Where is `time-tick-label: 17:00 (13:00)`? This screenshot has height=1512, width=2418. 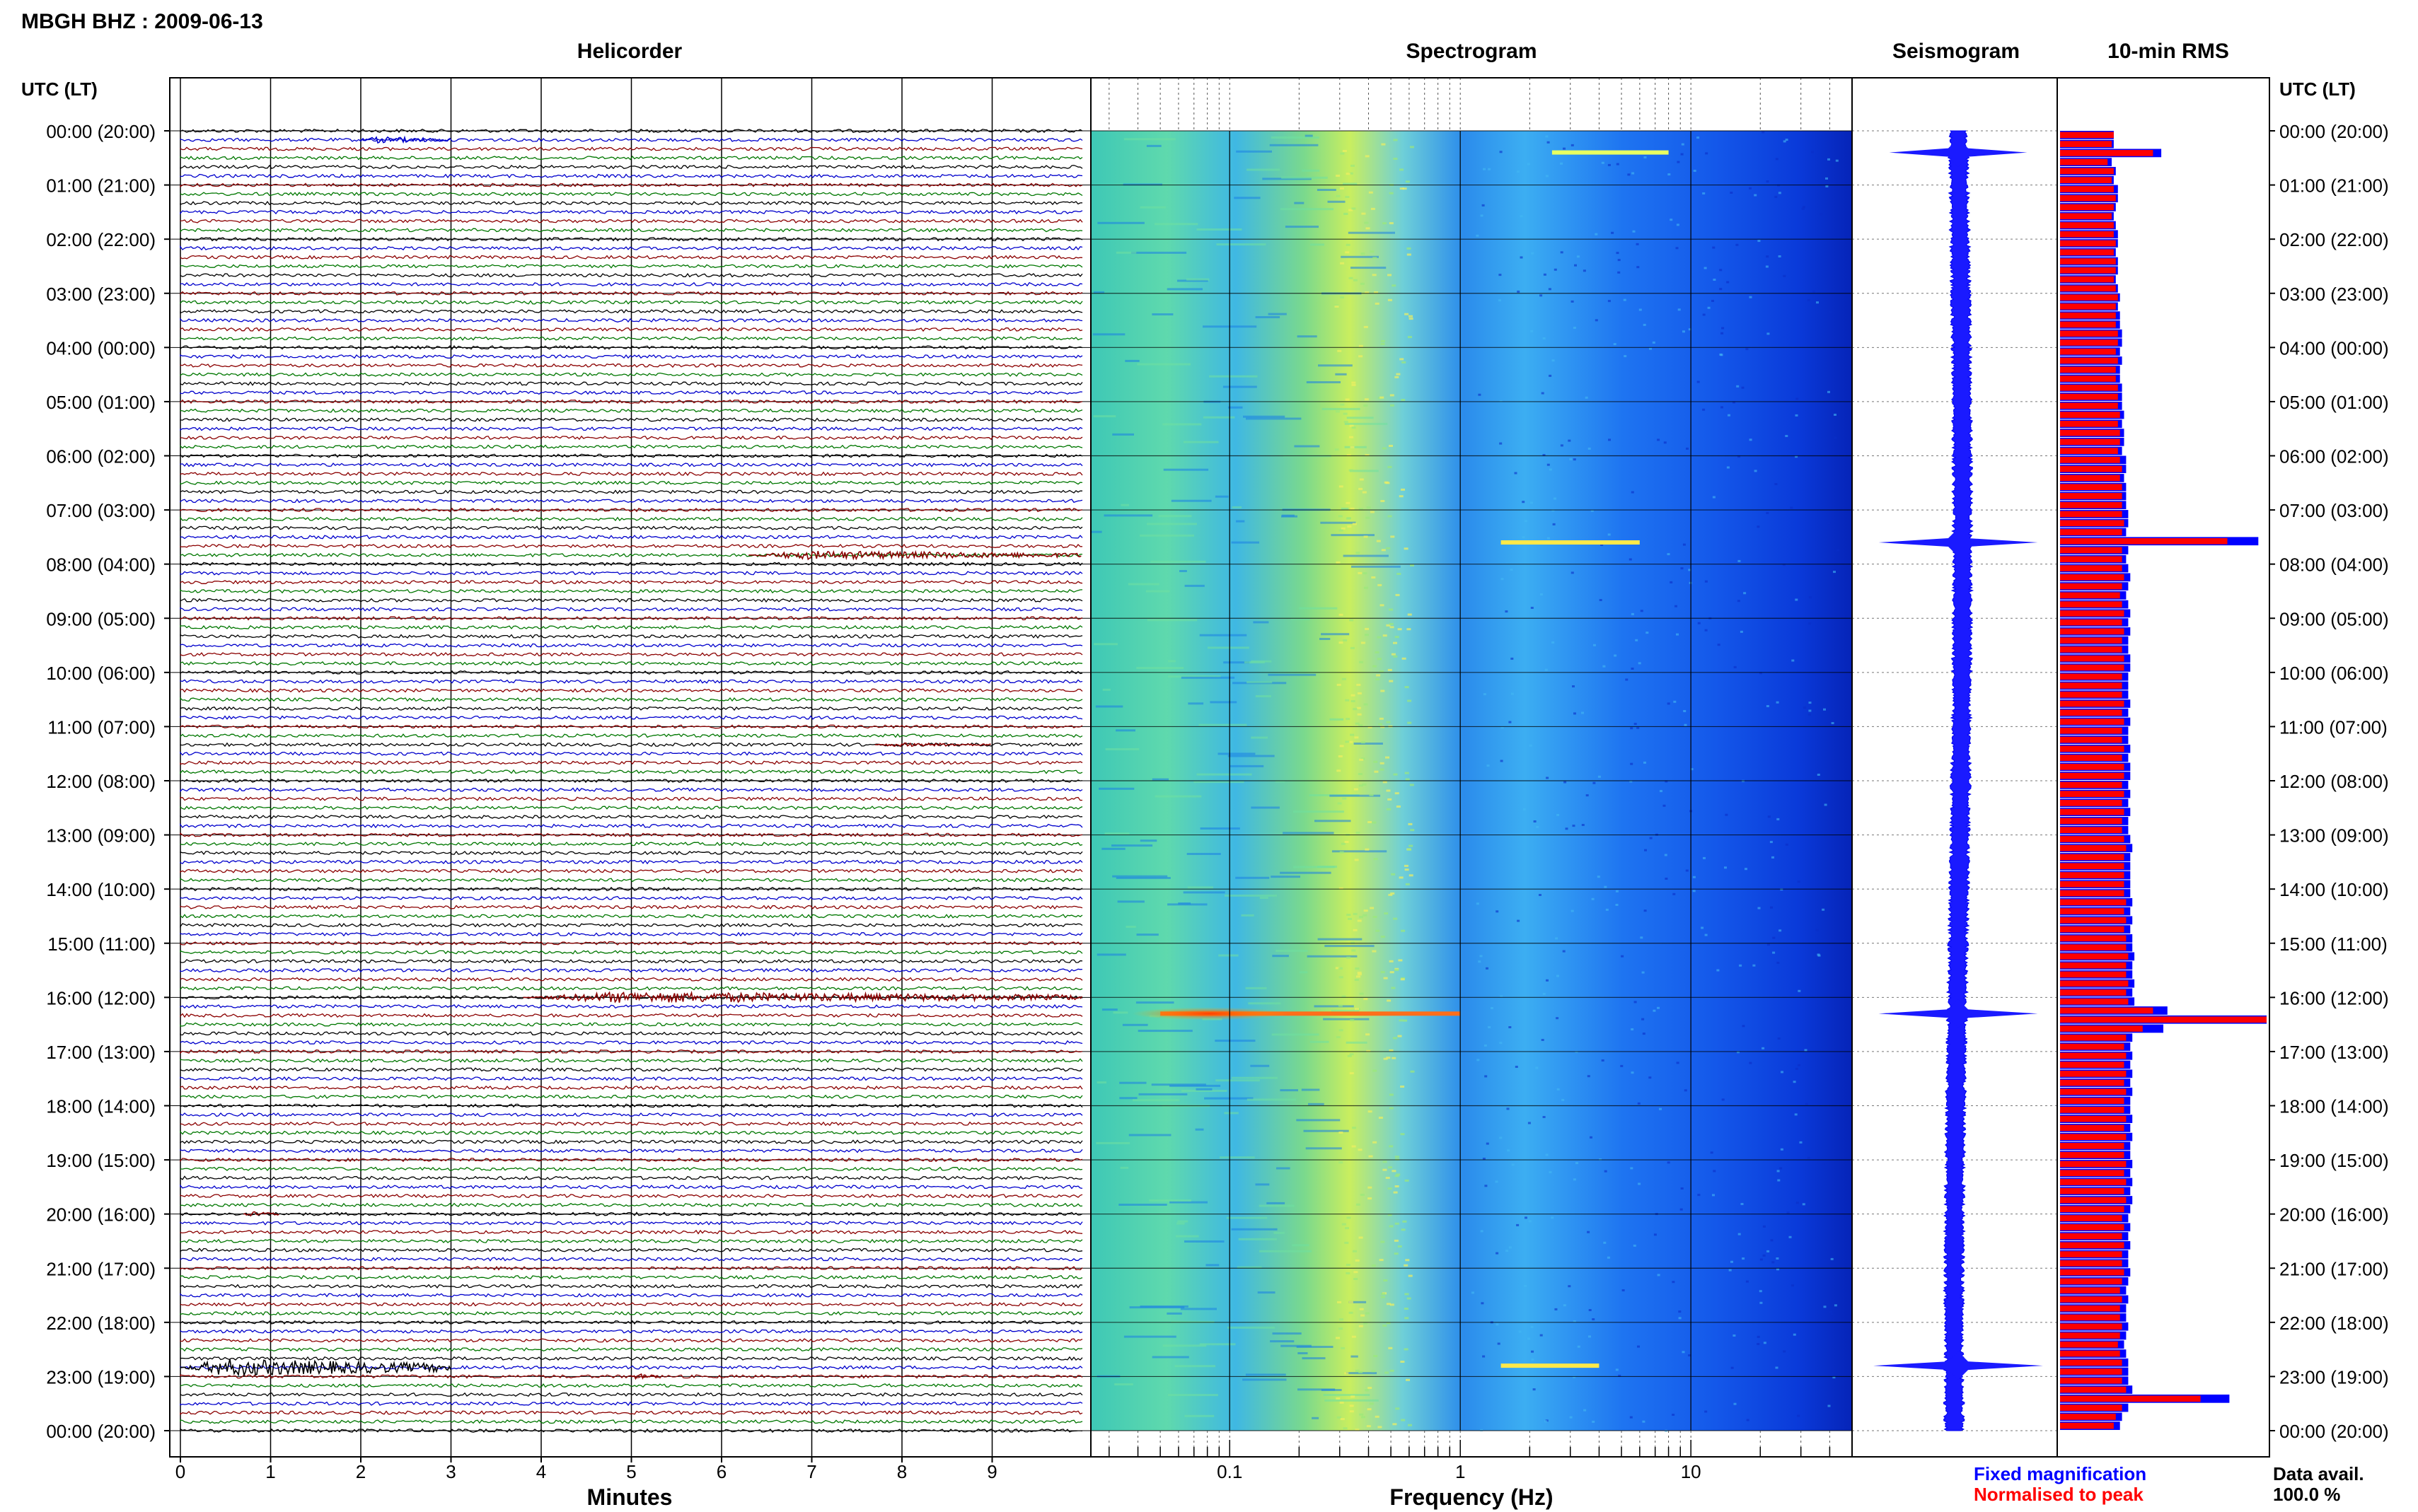 time-tick-label: 17:00 (13:00) is located at coordinates (2334, 1052).